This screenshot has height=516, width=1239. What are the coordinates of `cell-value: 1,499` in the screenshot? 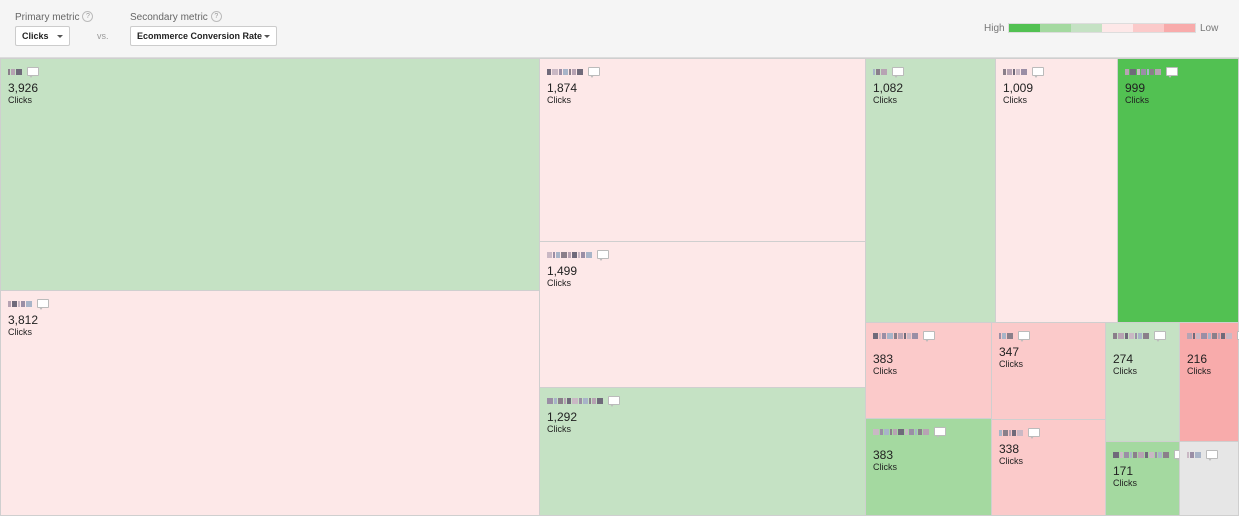 It's located at (562, 271).